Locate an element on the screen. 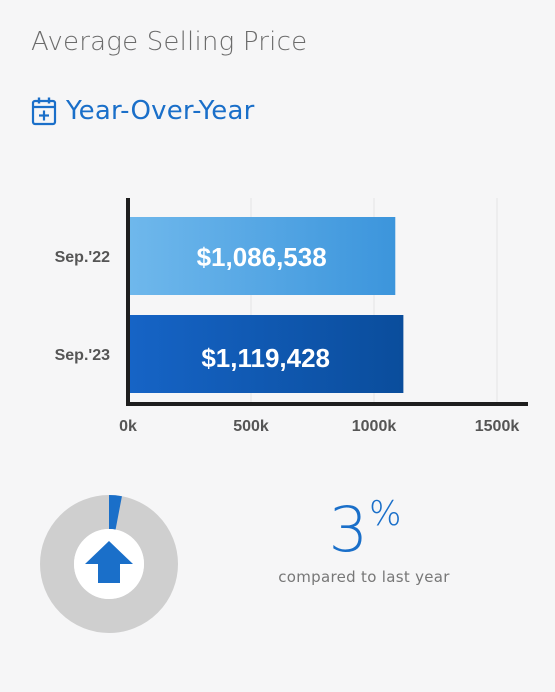 This screenshot has height=692, width=555. change-percent-value: 3 is located at coordinates (348, 529).